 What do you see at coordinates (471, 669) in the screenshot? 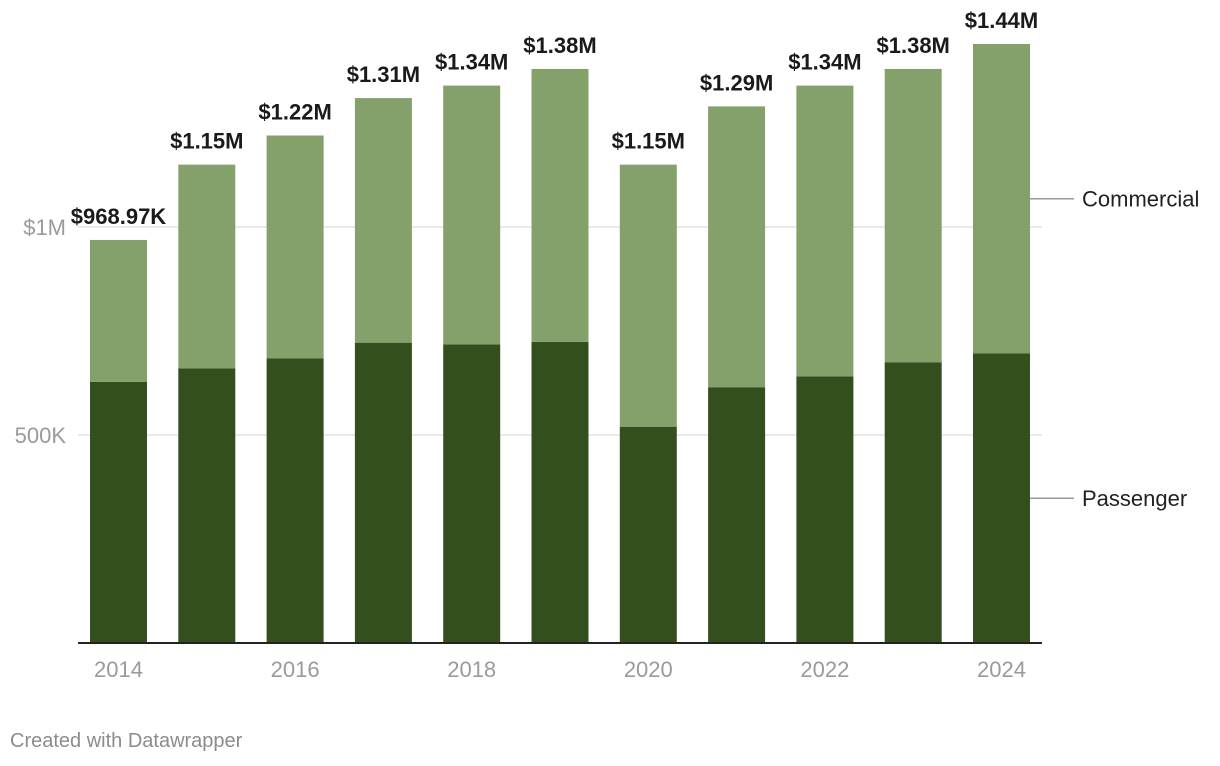
I see `x-tick-label: 2018` at bounding box center [471, 669].